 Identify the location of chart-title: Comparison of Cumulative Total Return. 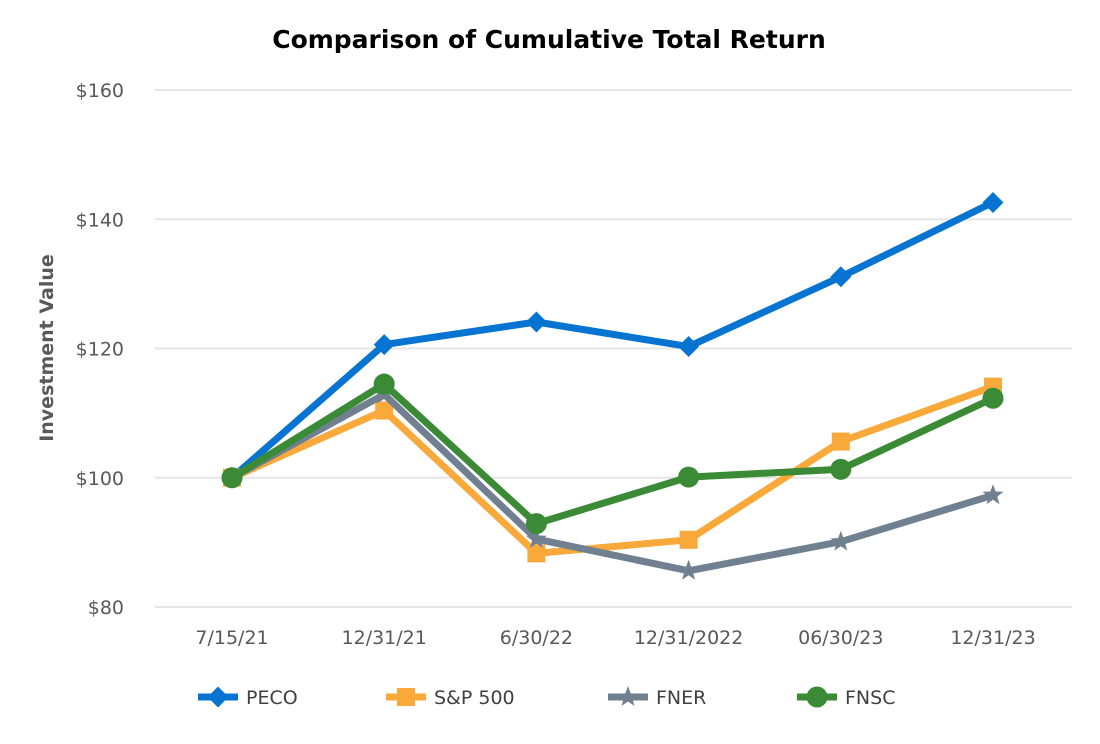
(549, 39).